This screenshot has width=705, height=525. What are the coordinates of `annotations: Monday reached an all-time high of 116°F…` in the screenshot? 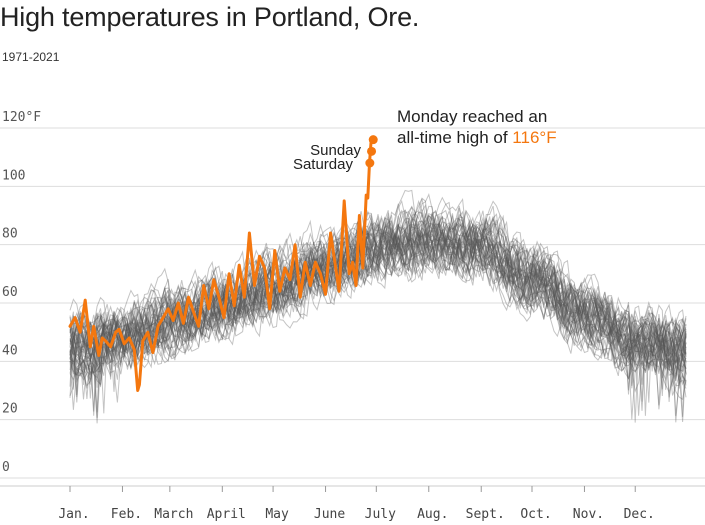 It's located at (425, 140).